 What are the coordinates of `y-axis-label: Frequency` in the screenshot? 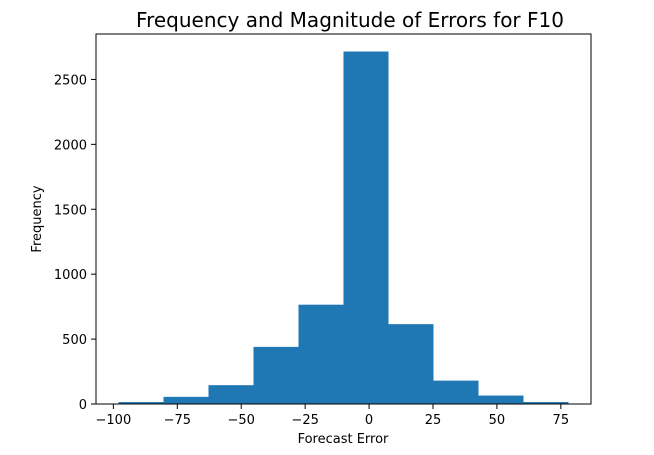 It's located at (37, 218).